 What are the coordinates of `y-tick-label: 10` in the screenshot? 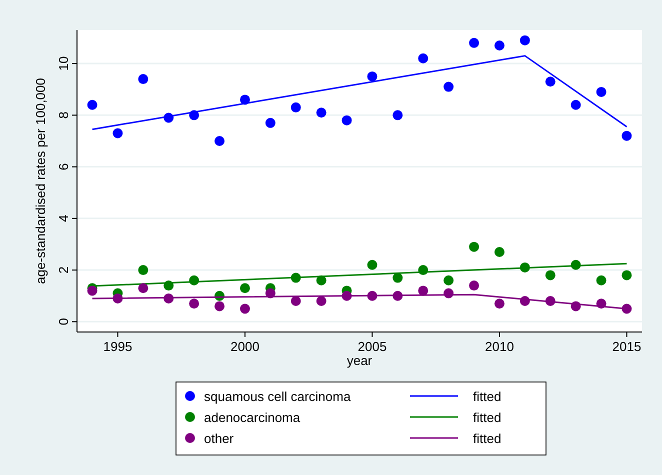 It's located at (63, 63).